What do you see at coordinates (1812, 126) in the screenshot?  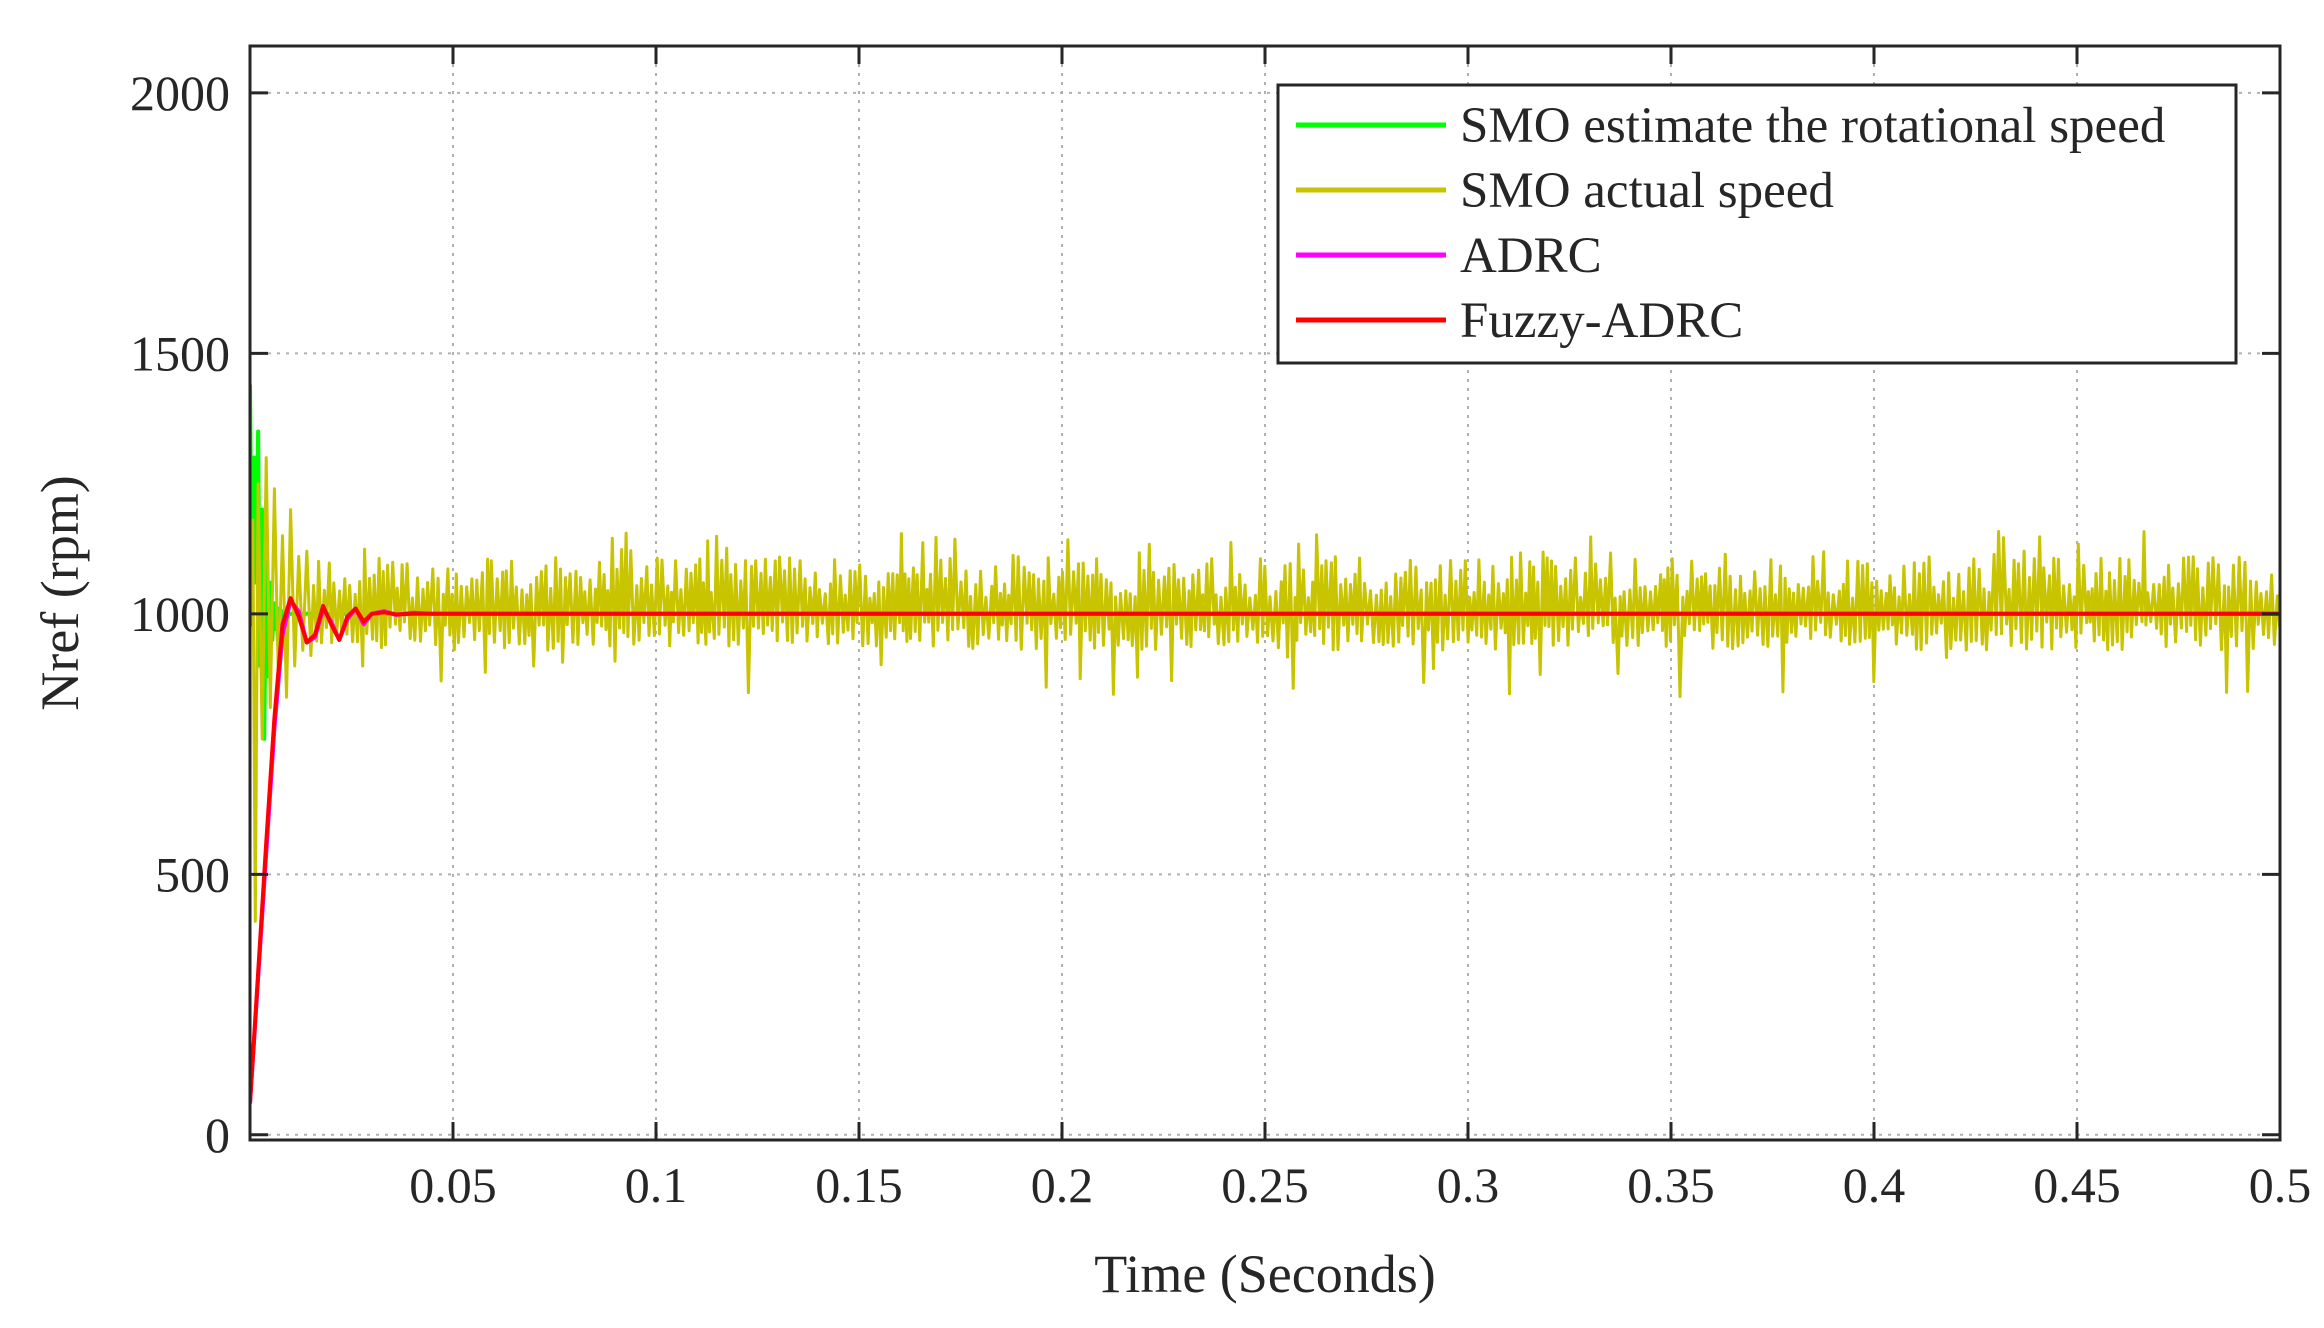 I see `legend-entry-label: SMO estimate the rotational speed` at bounding box center [1812, 126].